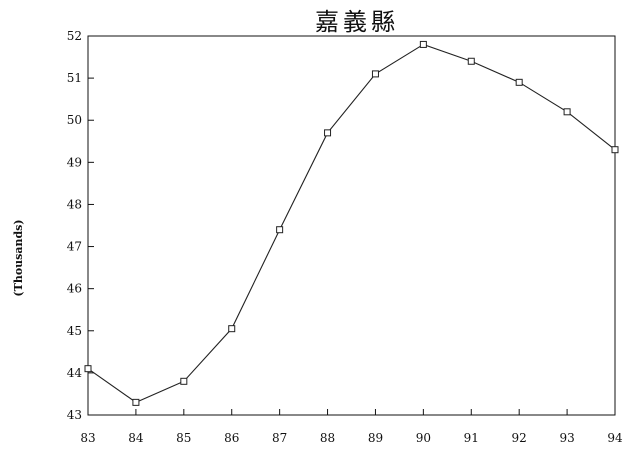 Image resolution: width=630 pixels, height=450 pixels. I want to click on x-tick-label: 84, so click(136, 438).